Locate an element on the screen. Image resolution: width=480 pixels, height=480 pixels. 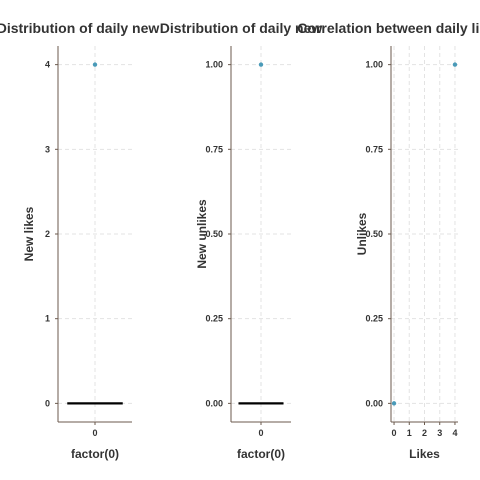
chart-title: Correlation between daily likes is located at coordinates (388, 28).